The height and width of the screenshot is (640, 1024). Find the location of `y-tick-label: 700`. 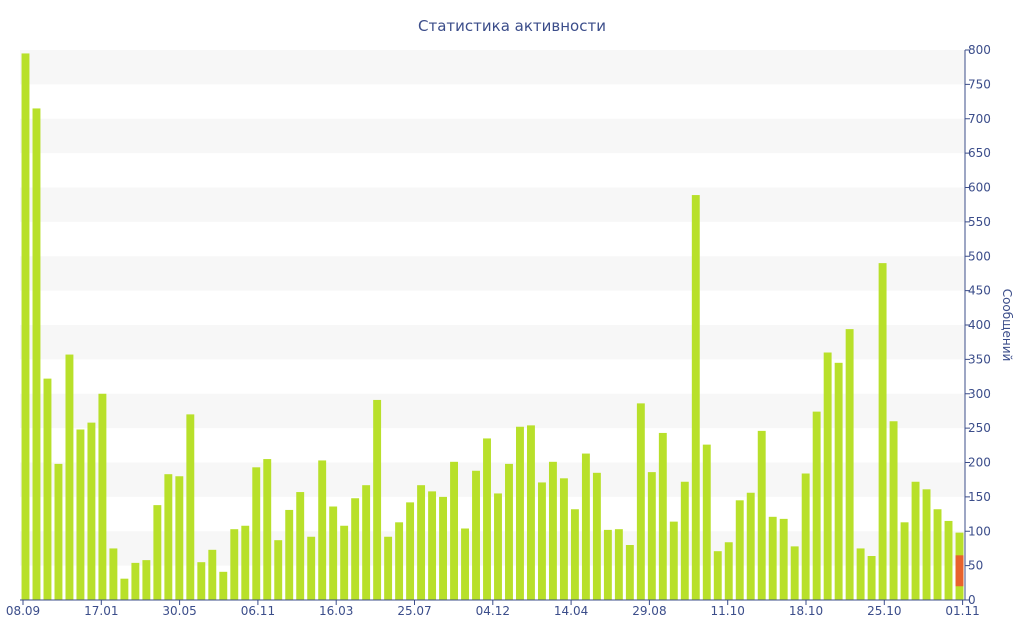

y-tick-label: 700 is located at coordinates (979, 119).